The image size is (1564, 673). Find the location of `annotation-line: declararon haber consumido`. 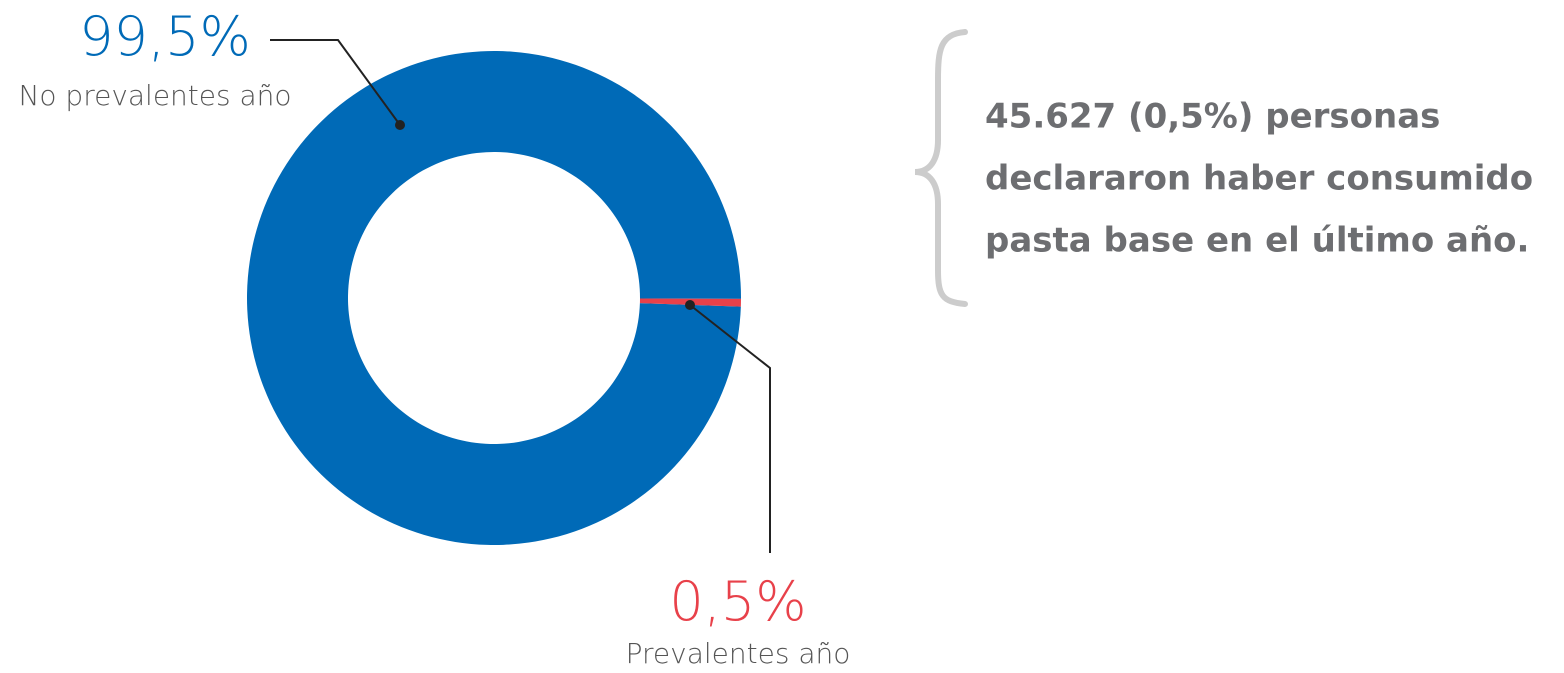

annotation-line: declararon haber consumido is located at coordinates (1259, 179).